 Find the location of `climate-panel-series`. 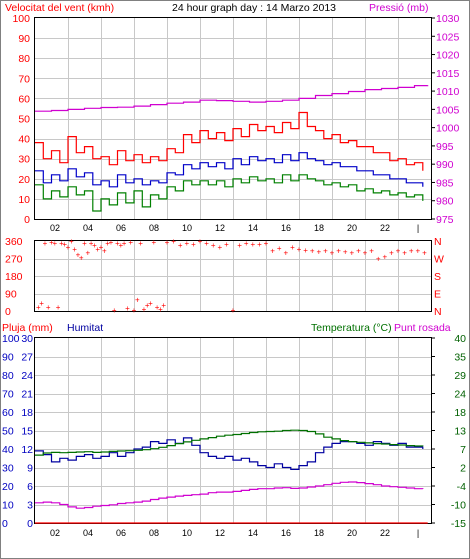

climate-panel-series is located at coordinates (231, 476).